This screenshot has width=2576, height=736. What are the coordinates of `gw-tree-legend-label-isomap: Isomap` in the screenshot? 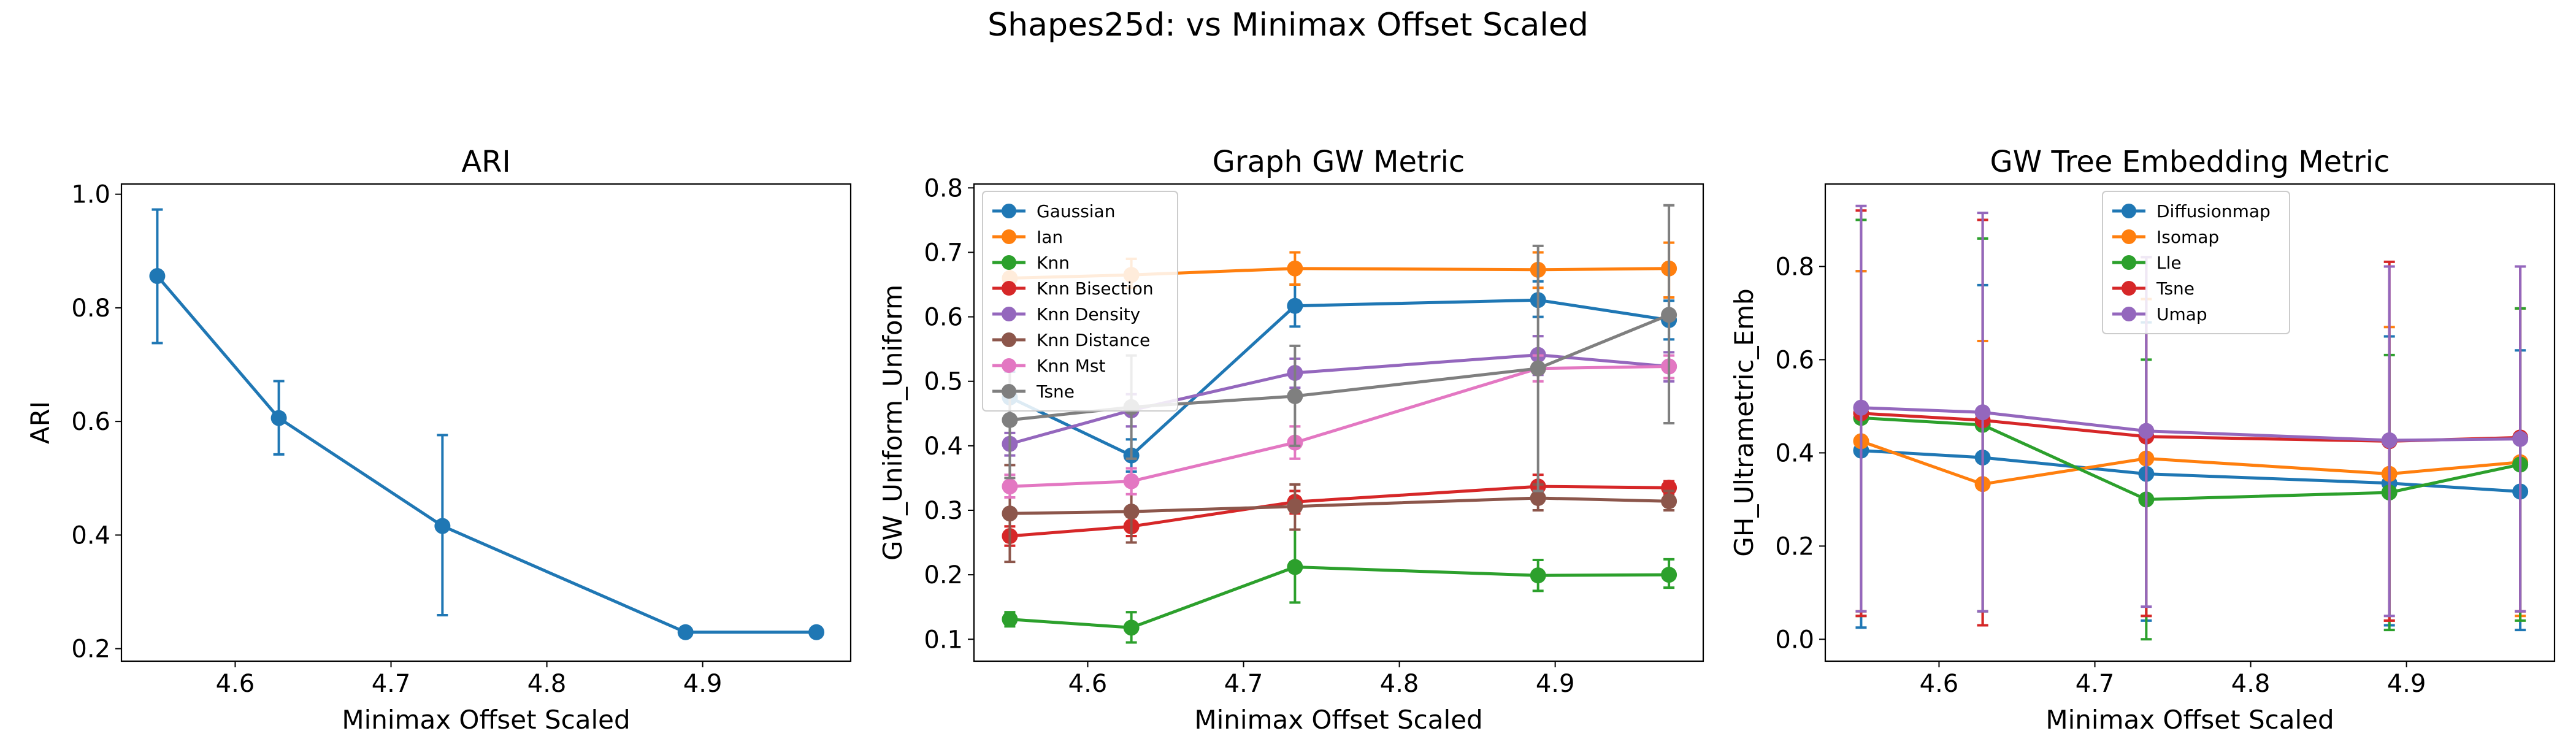 It's located at (2187, 237).